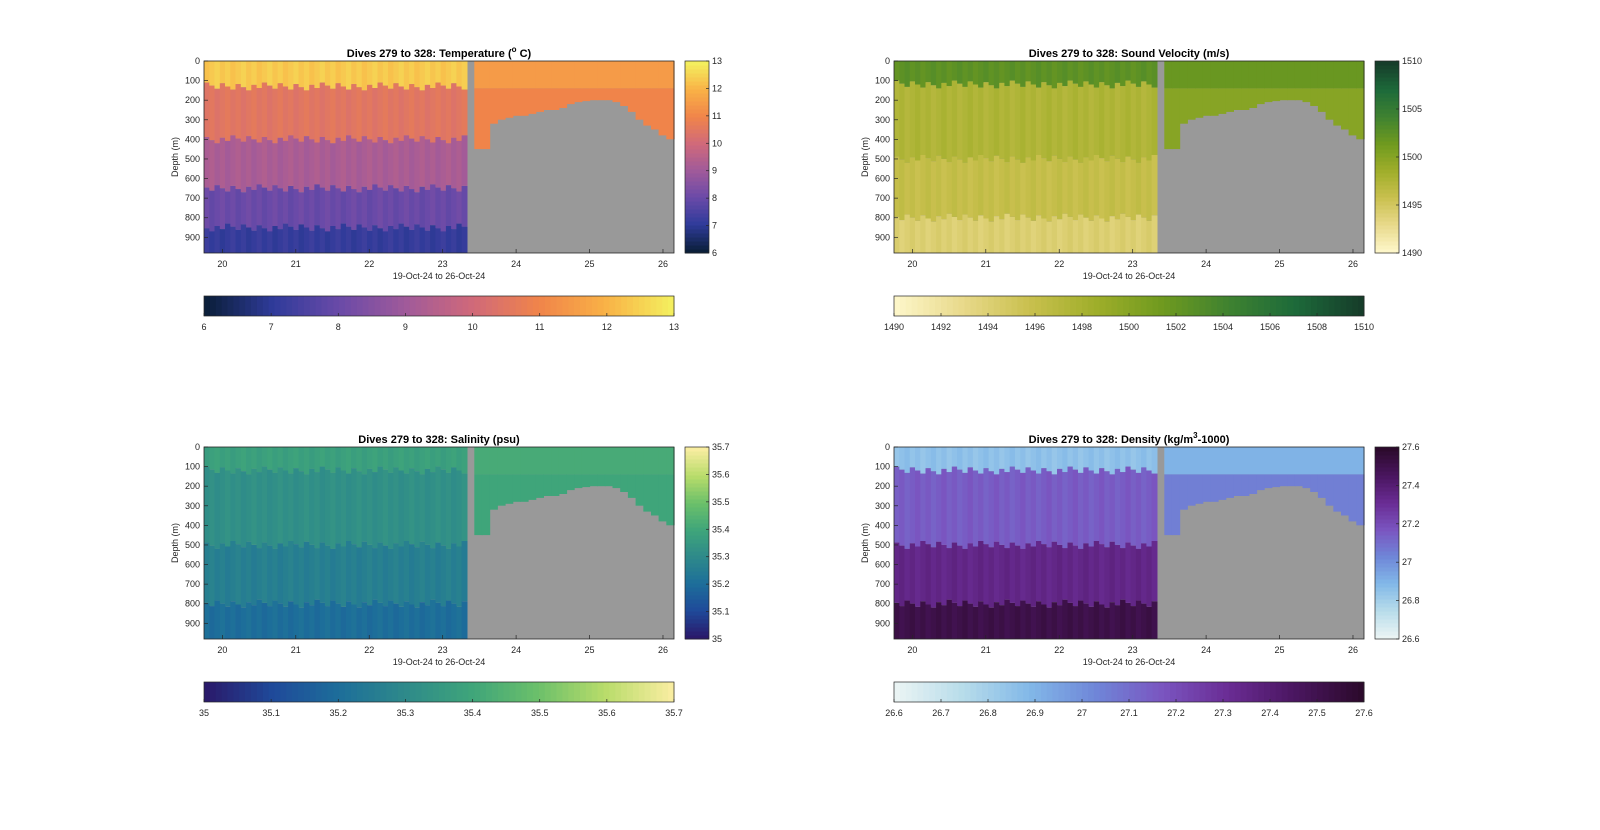  I want to click on chart-title: Dives 279 to 328: Temperature (o C), so click(439, 52).